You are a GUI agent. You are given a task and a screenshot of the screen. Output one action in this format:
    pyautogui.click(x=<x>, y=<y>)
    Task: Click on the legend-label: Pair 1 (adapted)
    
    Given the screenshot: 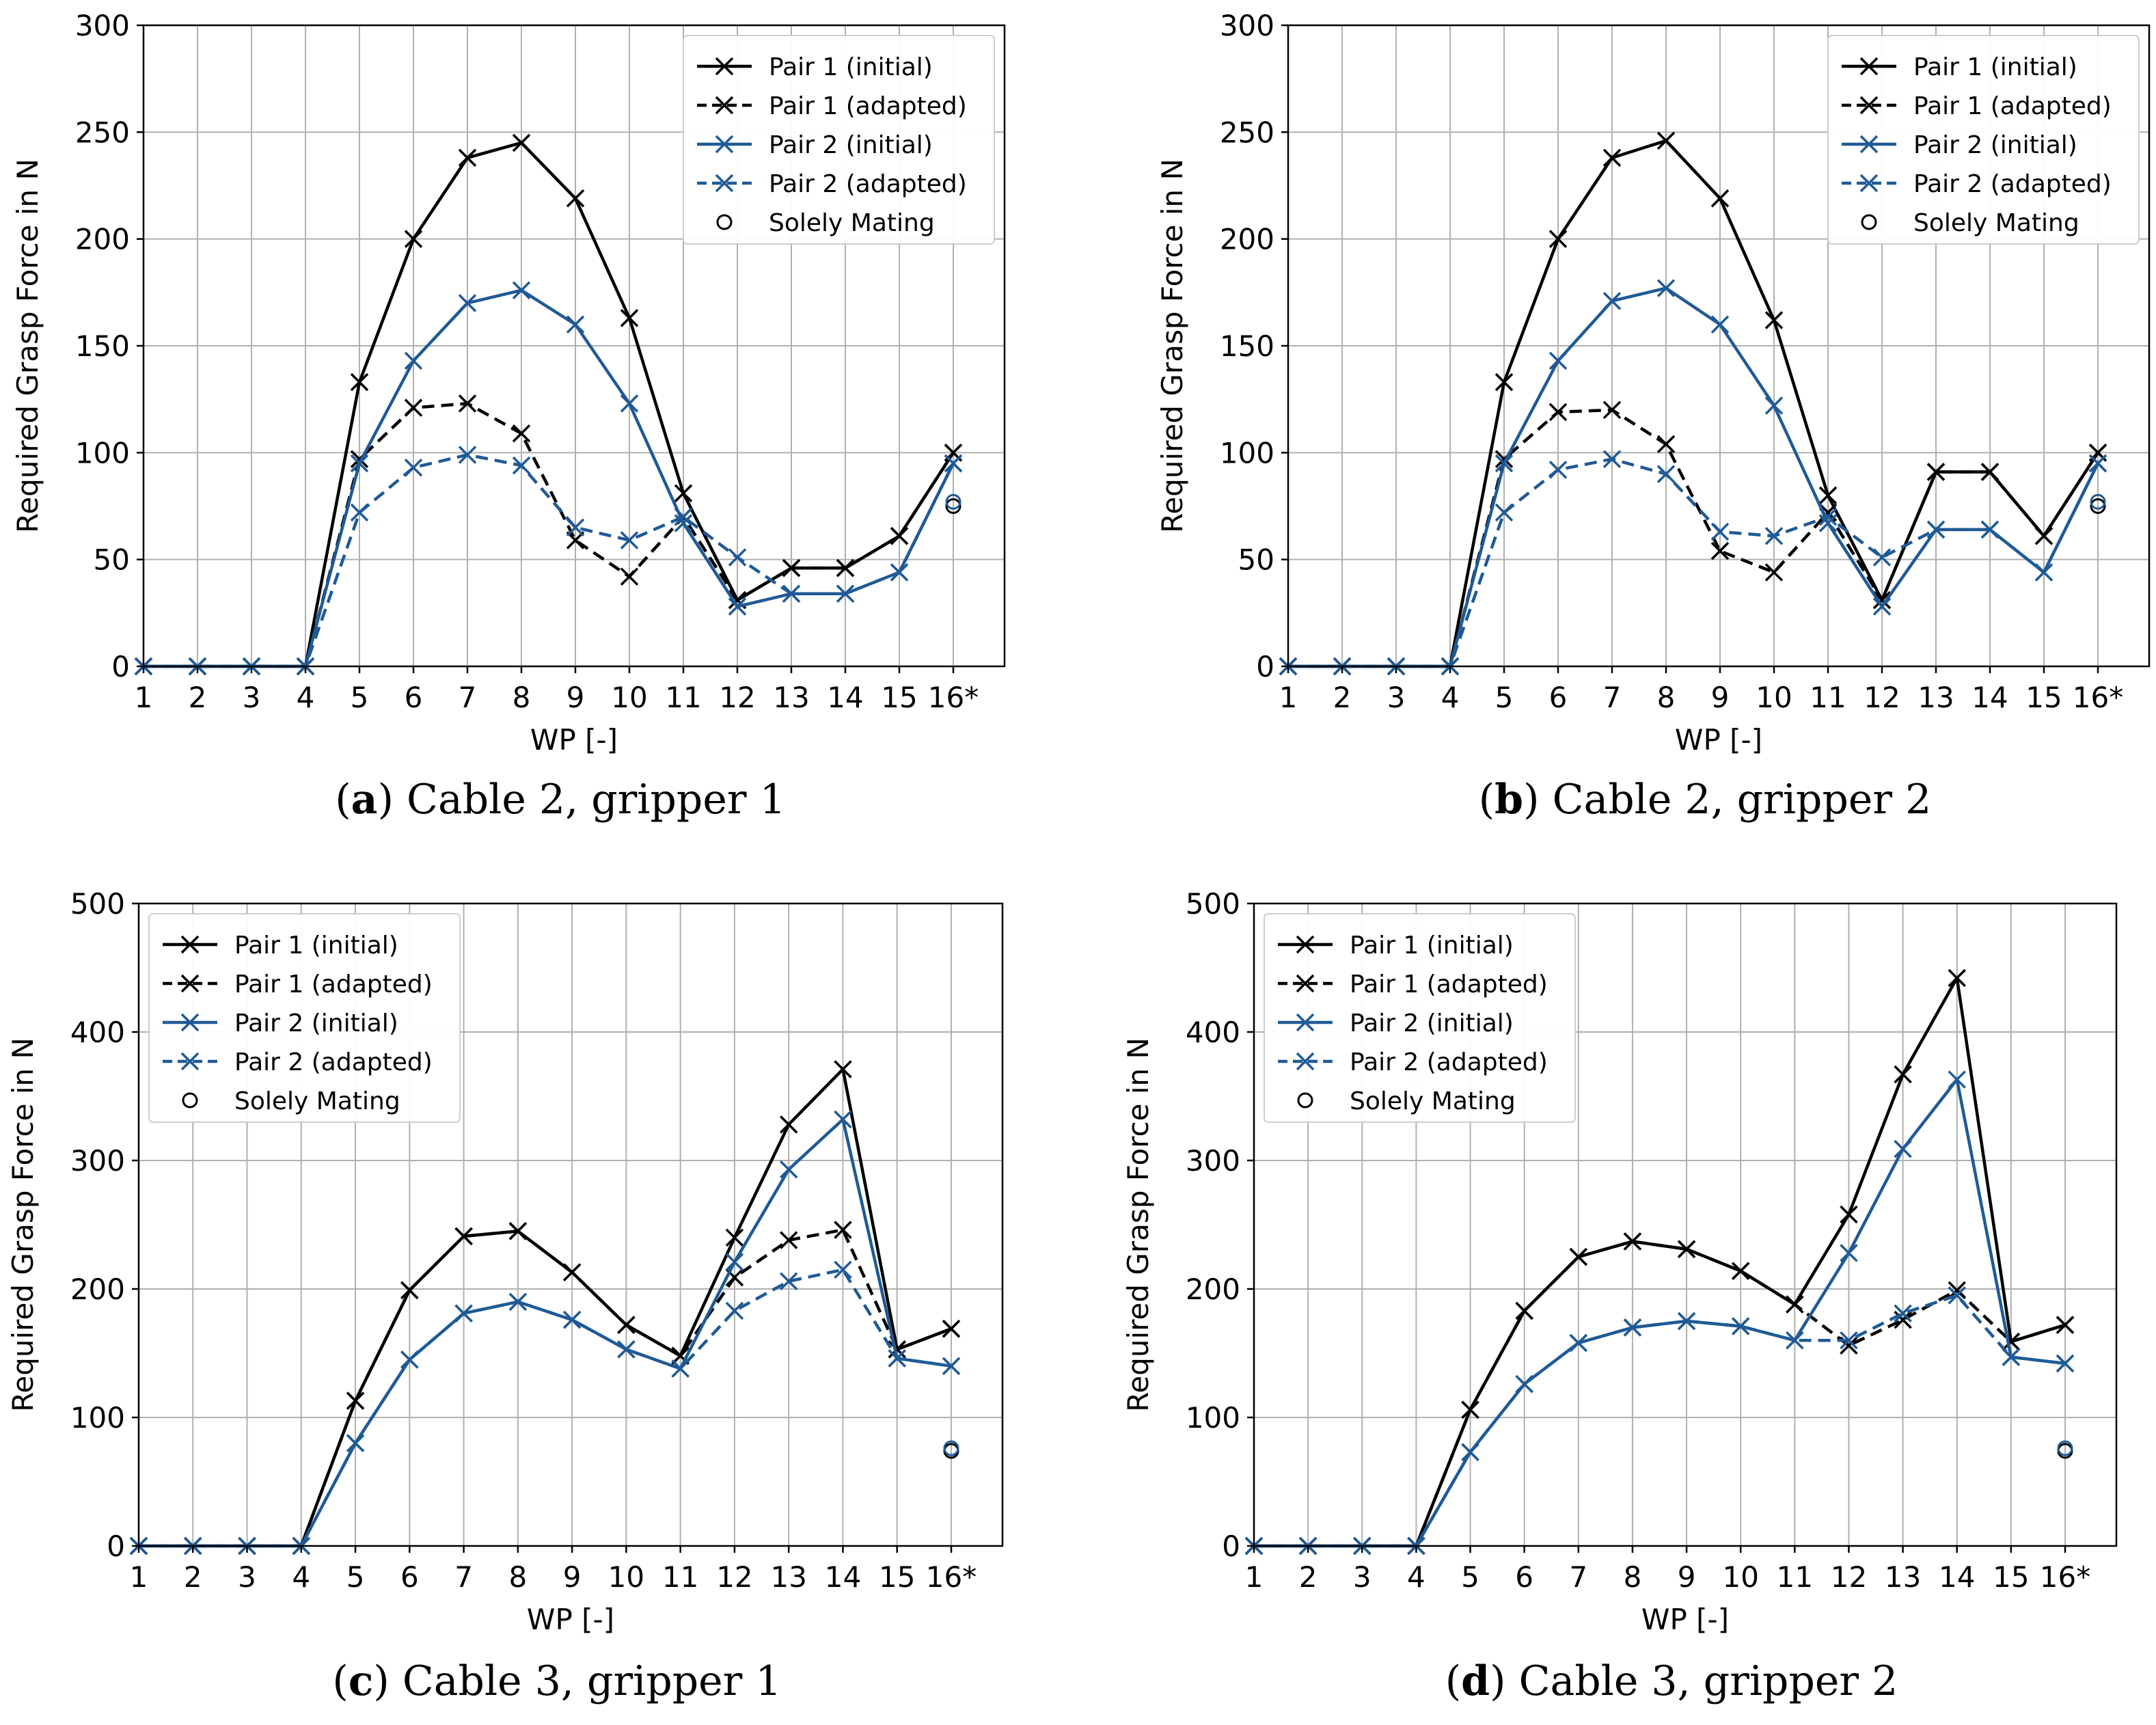 What is the action you would take?
    pyautogui.click(x=333, y=984)
    